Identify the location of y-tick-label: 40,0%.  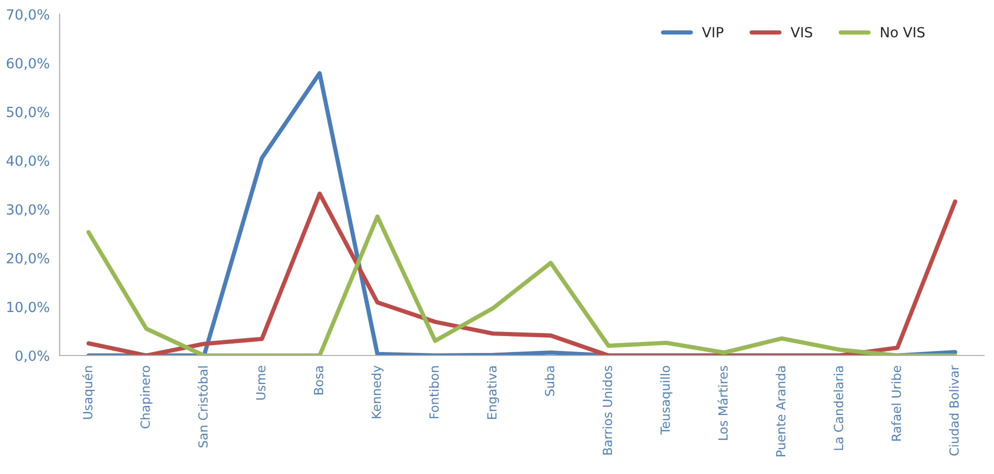
(28, 161).